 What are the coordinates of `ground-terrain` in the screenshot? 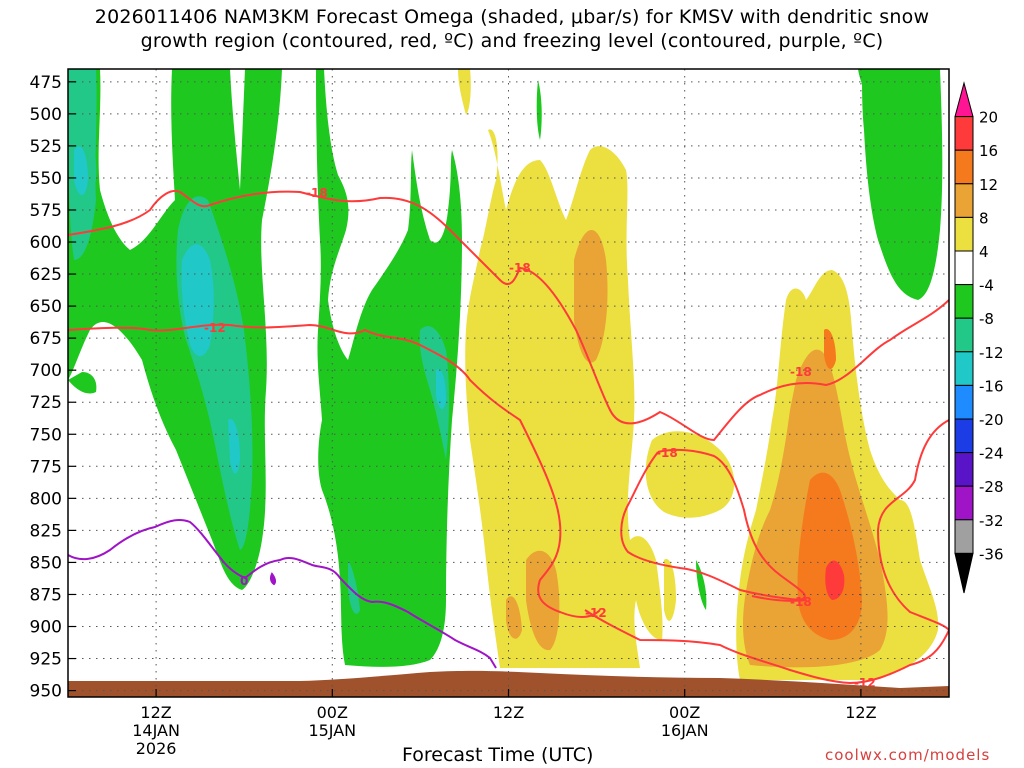 It's located at (508, 683).